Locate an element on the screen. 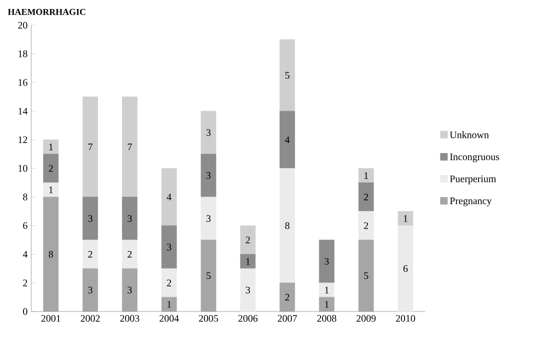 Image resolution: width=540 pixels, height=337 pixels. y-tick-label: 4 is located at coordinates (25, 254).